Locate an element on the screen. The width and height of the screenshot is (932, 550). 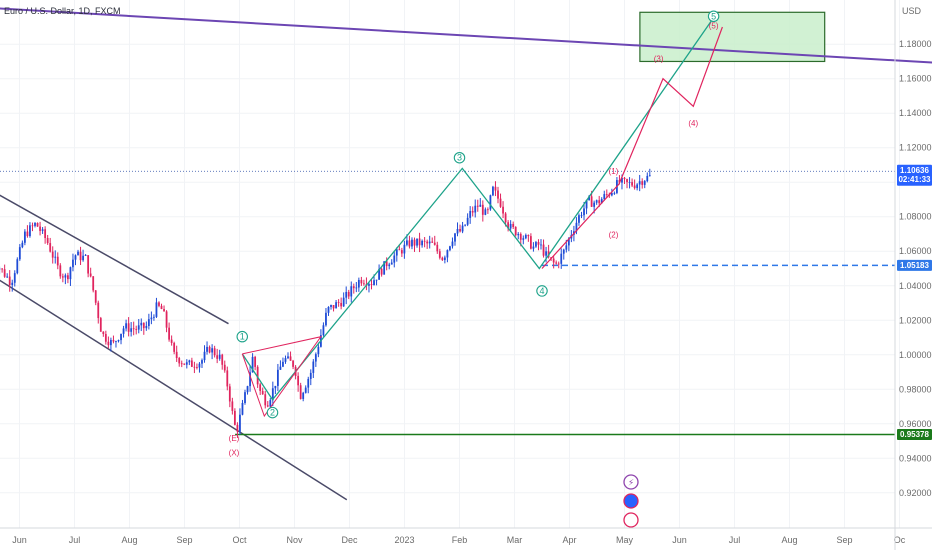
level-2-tag-box is located at coordinates (914, 435).